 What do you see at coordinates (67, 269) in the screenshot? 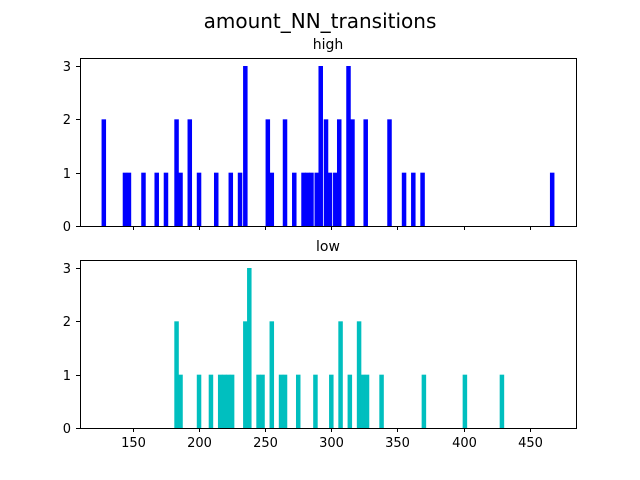
I see `panel-low-ytick-label: 3` at bounding box center [67, 269].